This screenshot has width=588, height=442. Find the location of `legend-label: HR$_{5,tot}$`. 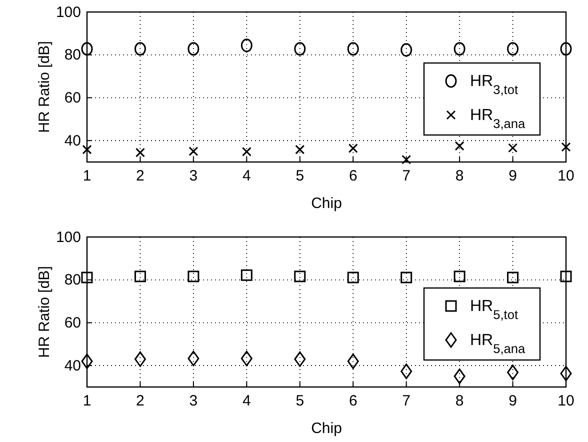

legend-label: HR$_{5,tot}$ is located at coordinates (494, 310).